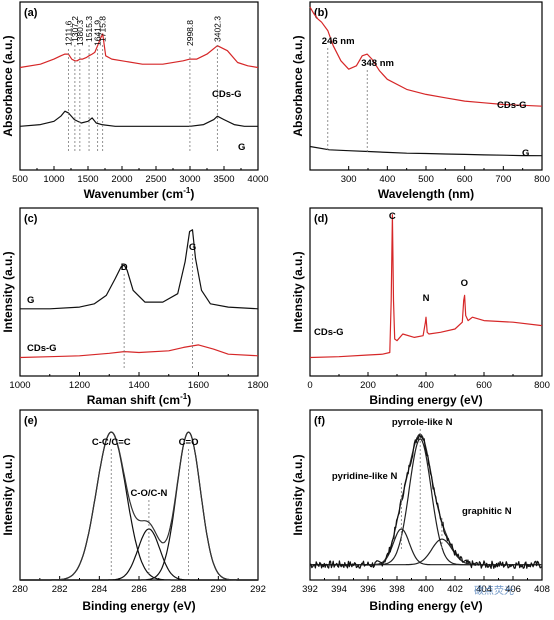 The height and width of the screenshot is (620, 554). What do you see at coordinates (377, 63) in the screenshot?
I see `panel-b-peak-label: 348 nm` at bounding box center [377, 63].